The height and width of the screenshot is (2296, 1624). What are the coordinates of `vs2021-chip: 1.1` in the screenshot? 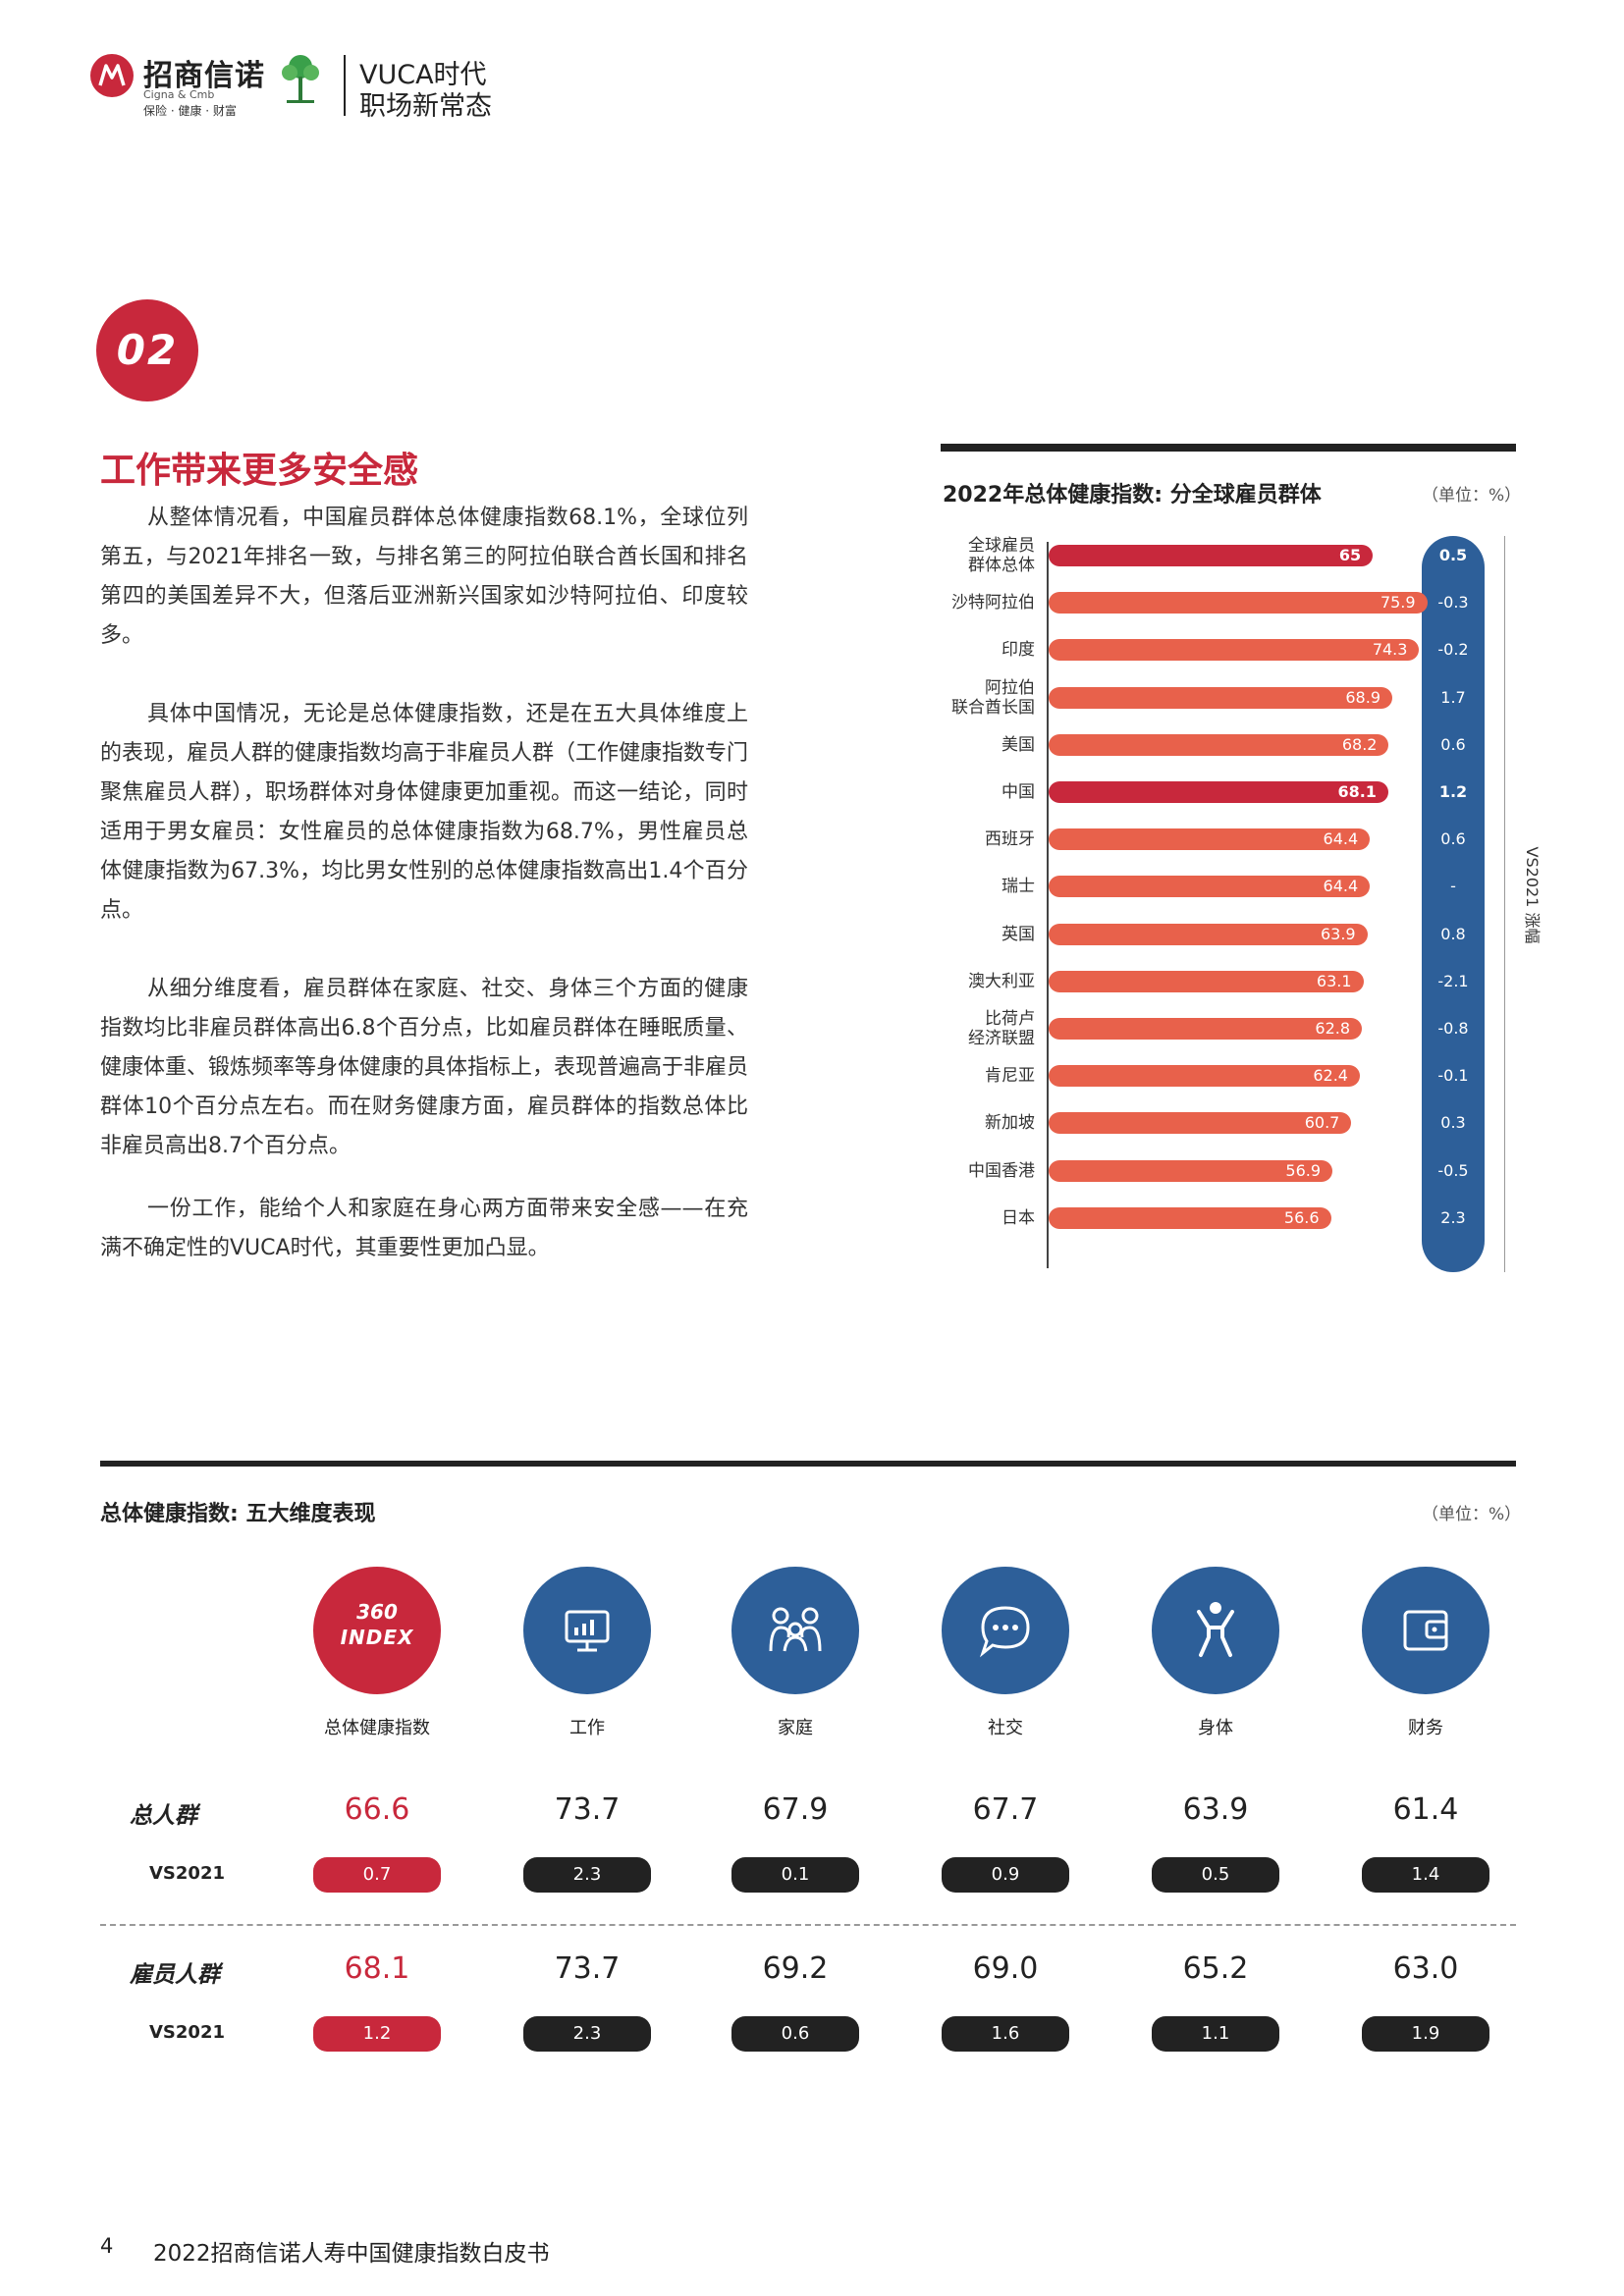 It's located at (1215, 2034).